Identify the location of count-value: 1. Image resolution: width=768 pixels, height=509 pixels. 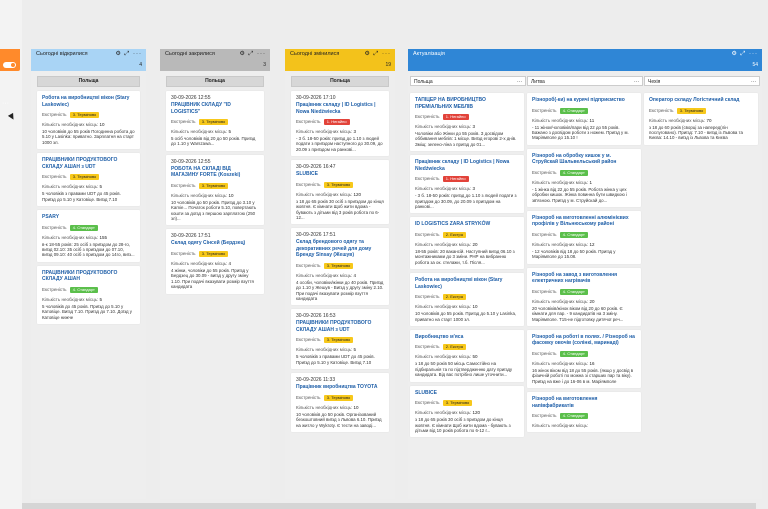
(591, 182).